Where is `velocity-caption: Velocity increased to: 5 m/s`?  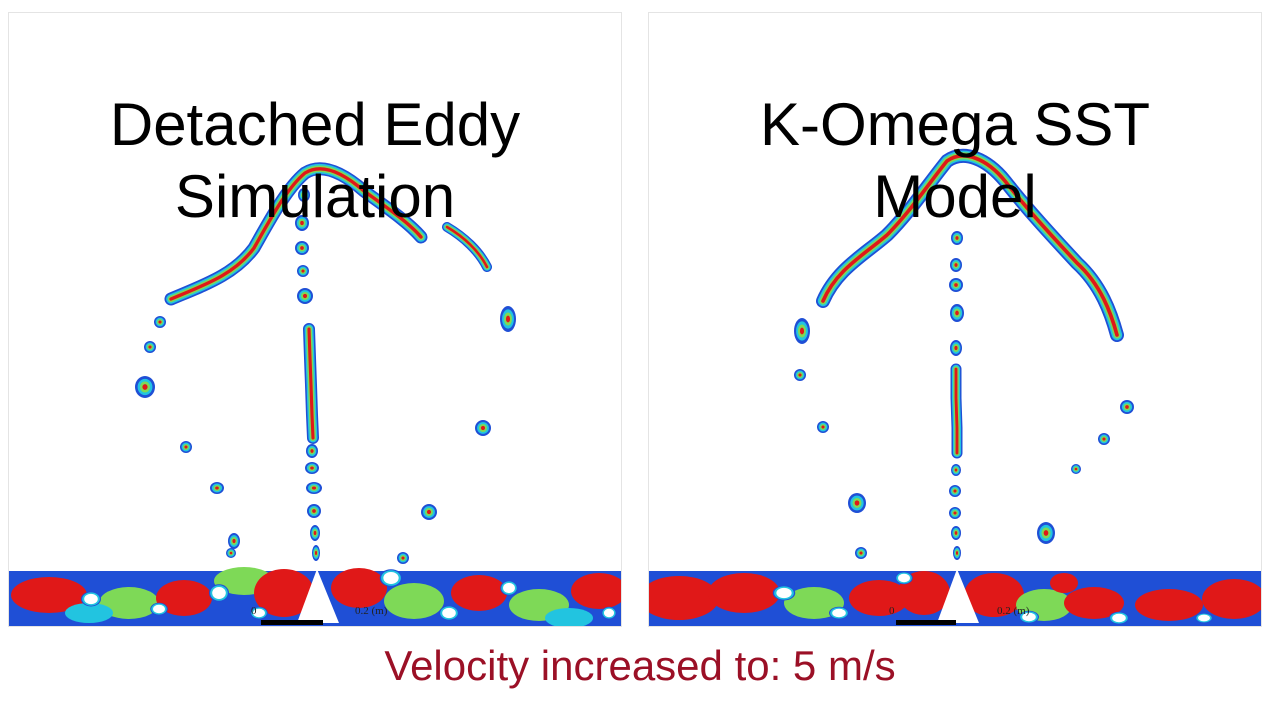
velocity-caption: Velocity increased to: 5 m/s is located at coordinates (640, 665).